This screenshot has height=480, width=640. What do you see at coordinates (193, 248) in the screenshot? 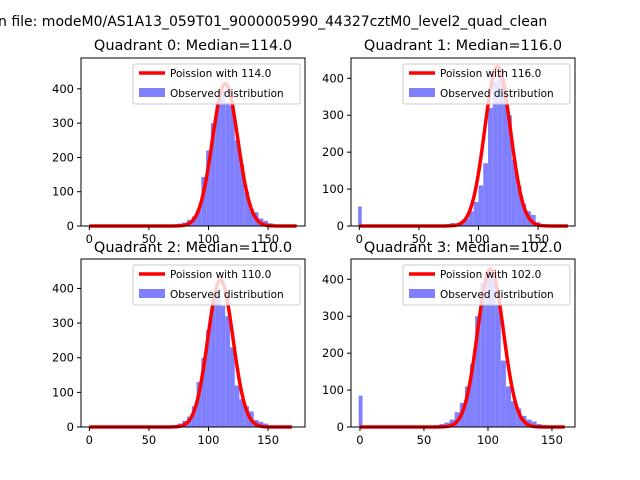
I see `panel-title: Quadrant 2: Median=110.0` at bounding box center [193, 248].